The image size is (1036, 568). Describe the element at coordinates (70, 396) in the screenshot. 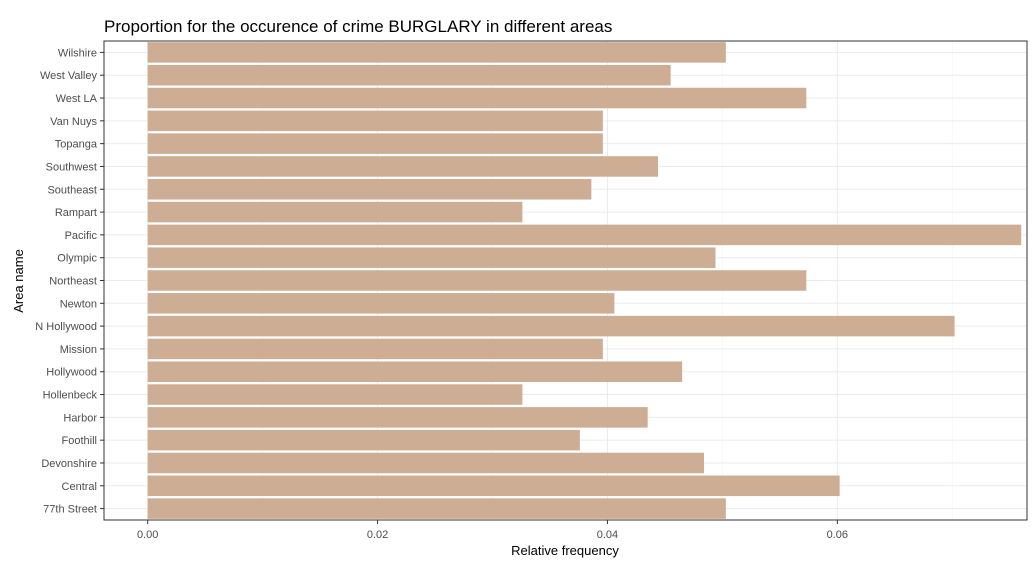

I see `y-tick-label: Hollenbeck` at that location.